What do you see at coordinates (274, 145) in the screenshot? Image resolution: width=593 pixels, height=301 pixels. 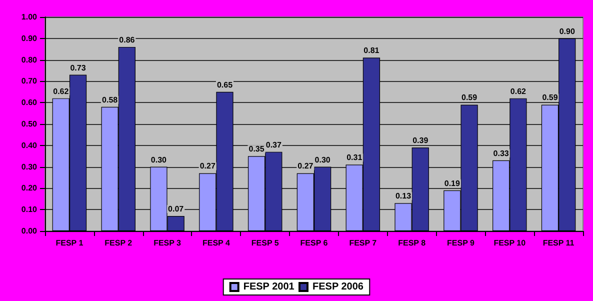 I see `data-label: 0.37` at bounding box center [274, 145].